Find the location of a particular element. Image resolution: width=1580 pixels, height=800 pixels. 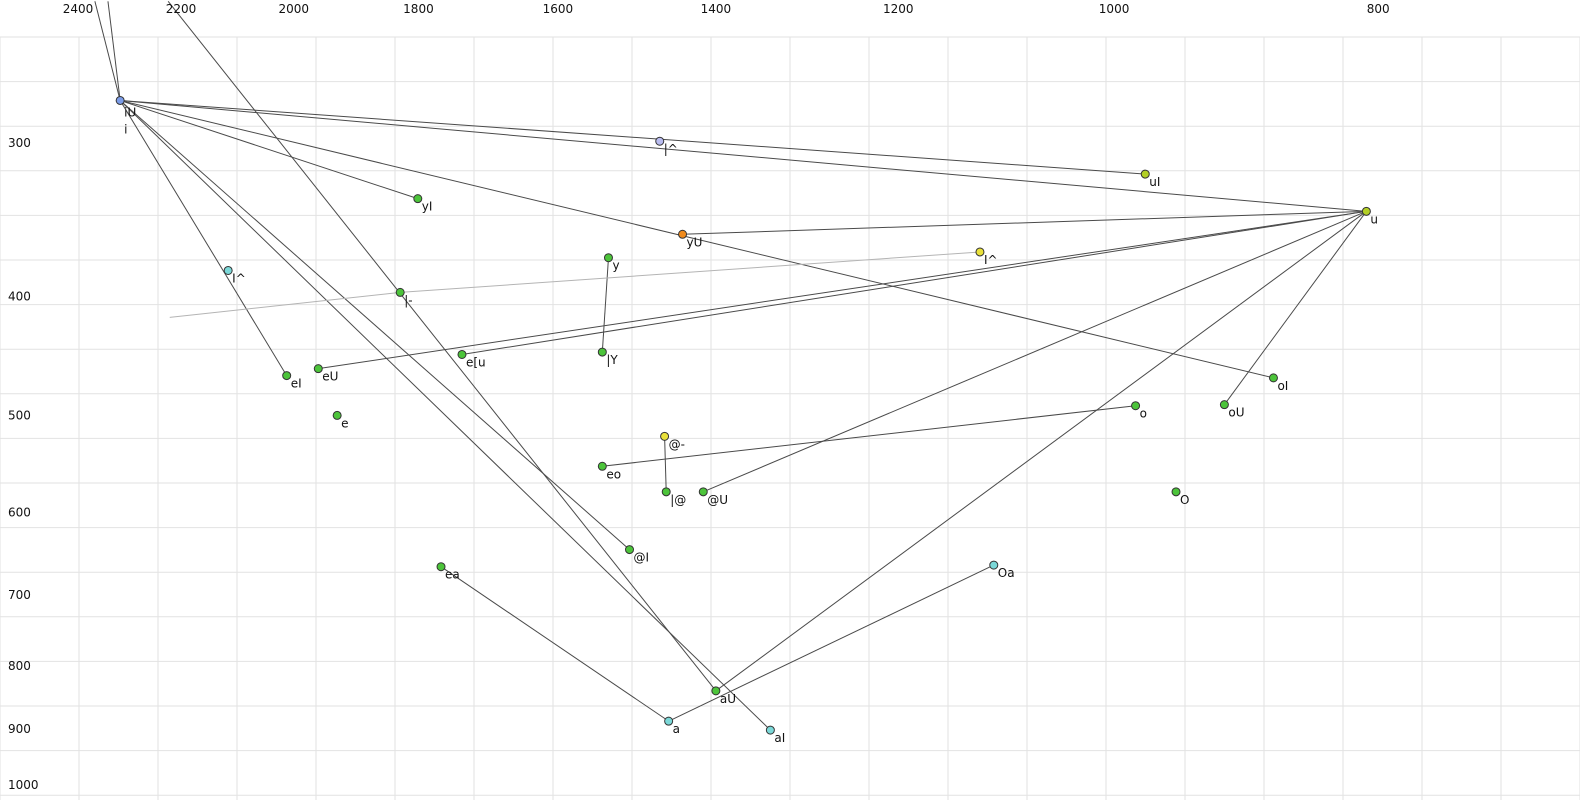

vowel-label: |- is located at coordinates (408, 300).